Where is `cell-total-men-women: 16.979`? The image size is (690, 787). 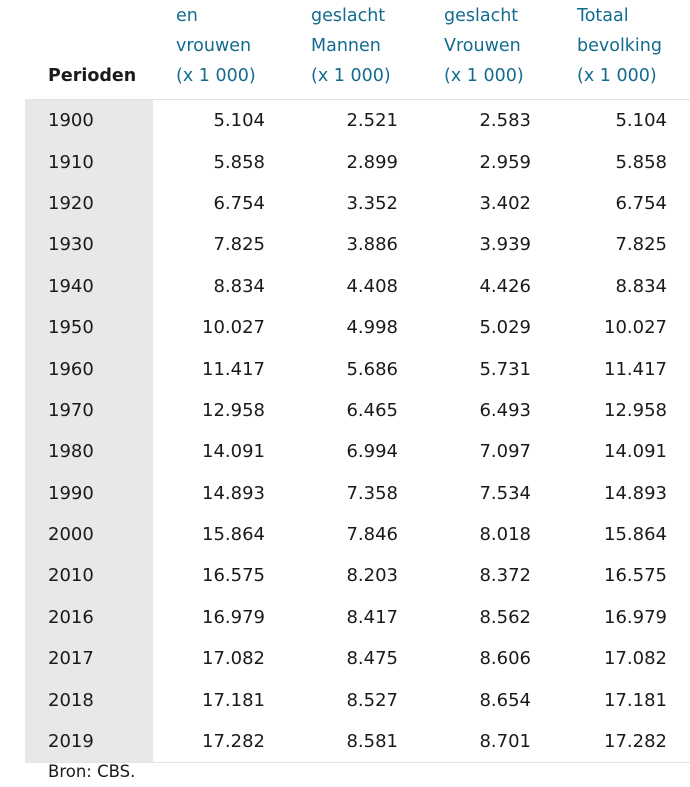
cell-total-men-women: 16.979 is located at coordinates (233, 617).